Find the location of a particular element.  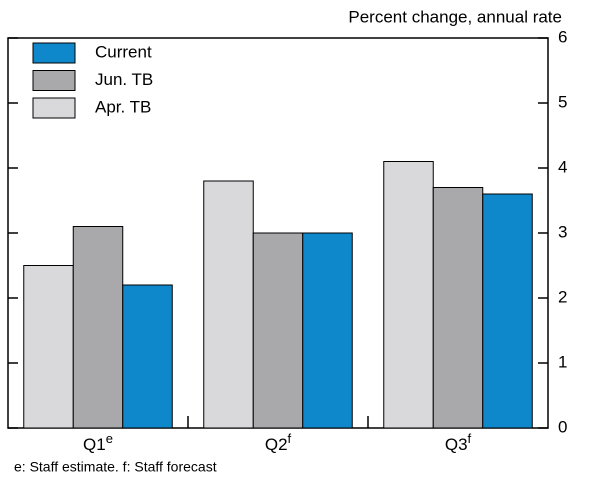

footnote: e: Staff estimate. f: Staff forecast is located at coordinates (115, 467).